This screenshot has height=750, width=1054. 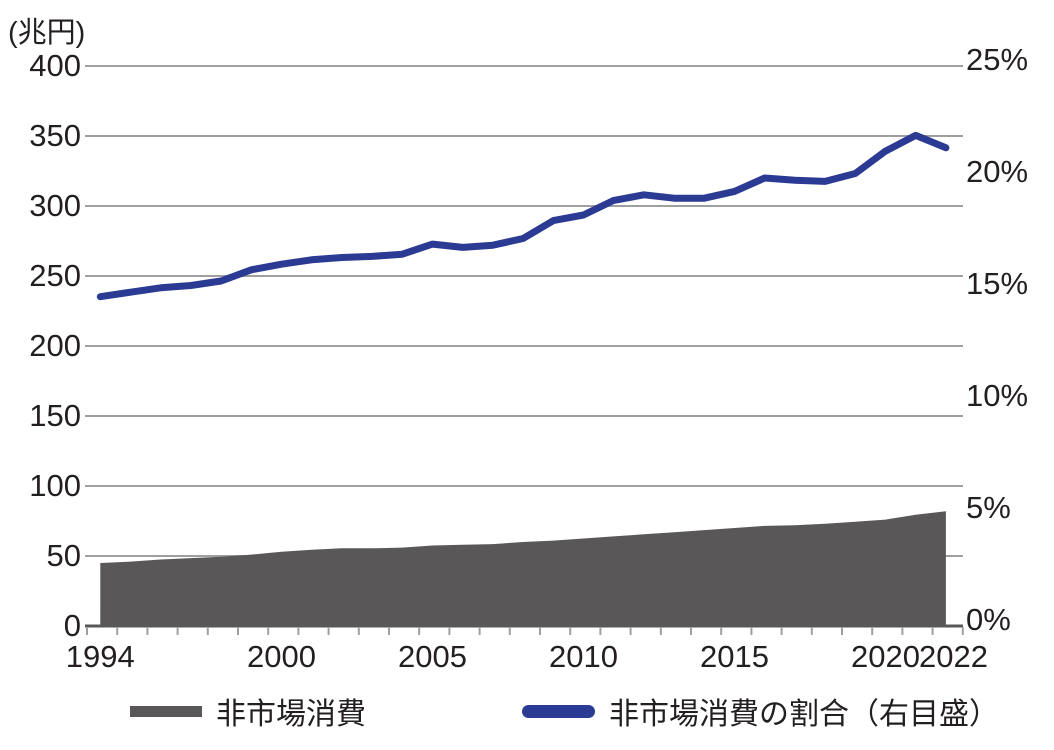 I want to click on legend-label-line-series: 非市場消費の割合（右目盛）, so click(x=804, y=714).